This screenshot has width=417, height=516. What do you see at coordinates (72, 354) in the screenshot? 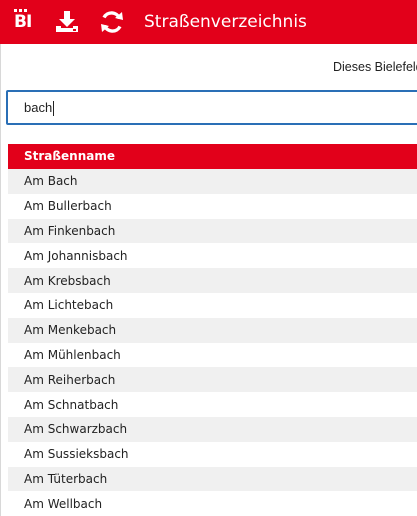
I see `street-name-cell: Am Mühlenbach` at bounding box center [72, 354].